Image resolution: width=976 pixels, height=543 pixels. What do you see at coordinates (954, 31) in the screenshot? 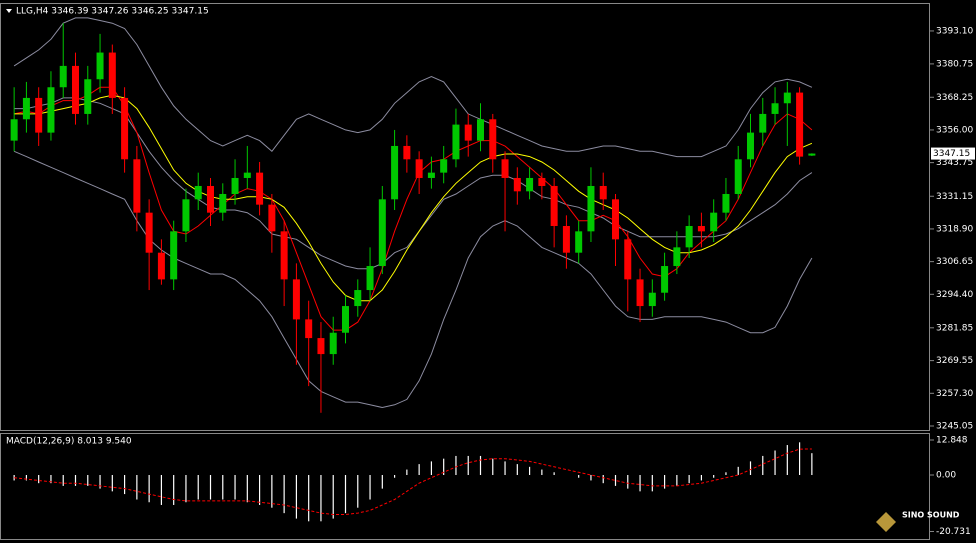
I see `y-tick-label: 3393.10` at bounding box center [954, 31].